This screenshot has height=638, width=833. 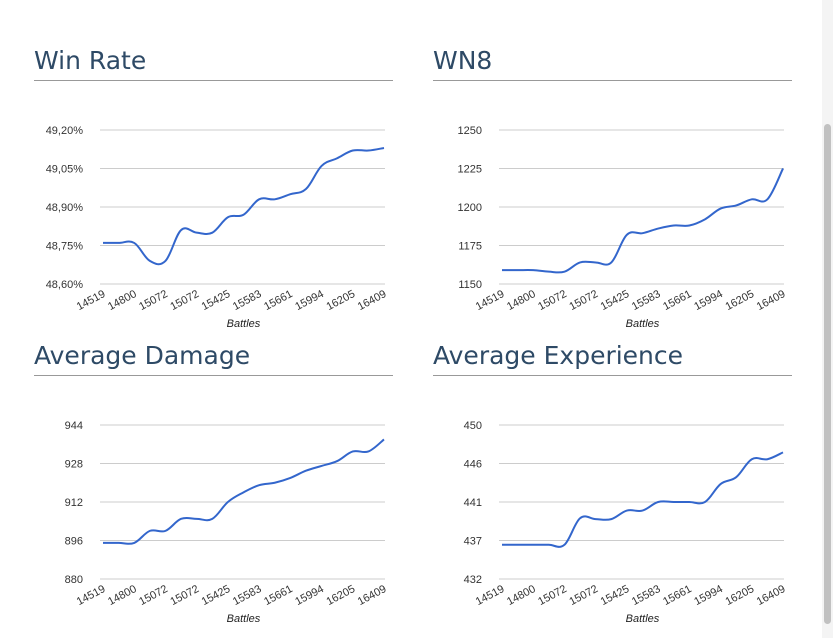 I want to click on y-tick-label: 928, so click(x=74, y=465).